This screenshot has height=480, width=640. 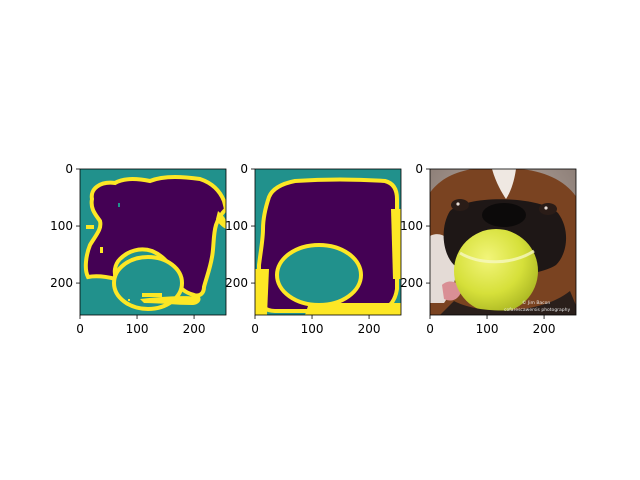 What do you see at coordinates (508, 303) in the screenshot?
I see `dog-jaw` at bounding box center [508, 303].